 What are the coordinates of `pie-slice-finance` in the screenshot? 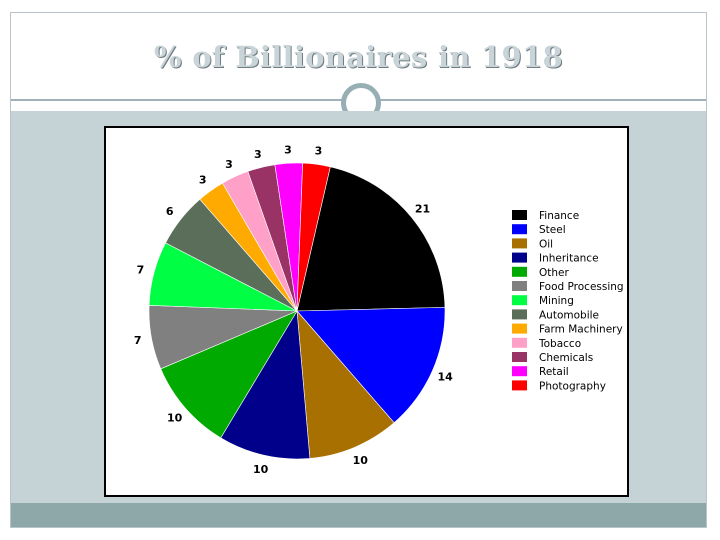 It's located at (371, 239).